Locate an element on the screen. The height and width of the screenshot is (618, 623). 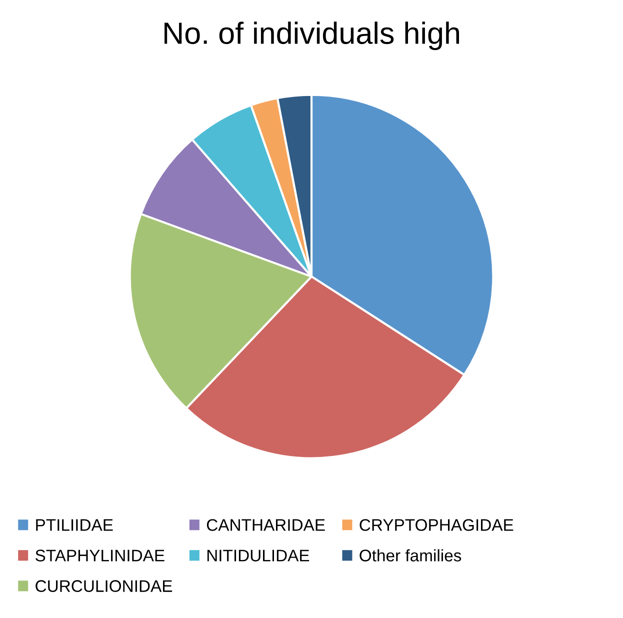
legend-label: Other families is located at coordinates (411, 555).